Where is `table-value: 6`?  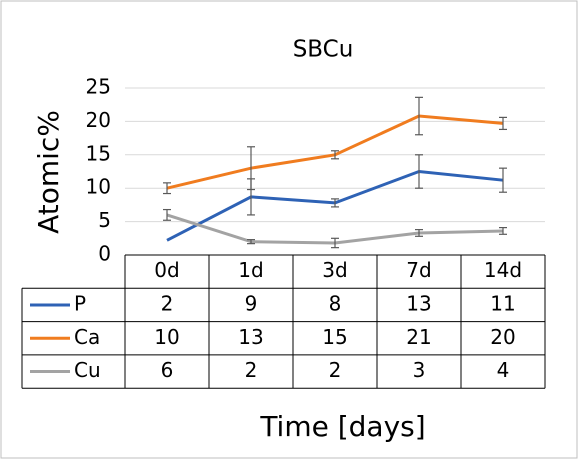 table-value: 6 is located at coordinates (167, 370).